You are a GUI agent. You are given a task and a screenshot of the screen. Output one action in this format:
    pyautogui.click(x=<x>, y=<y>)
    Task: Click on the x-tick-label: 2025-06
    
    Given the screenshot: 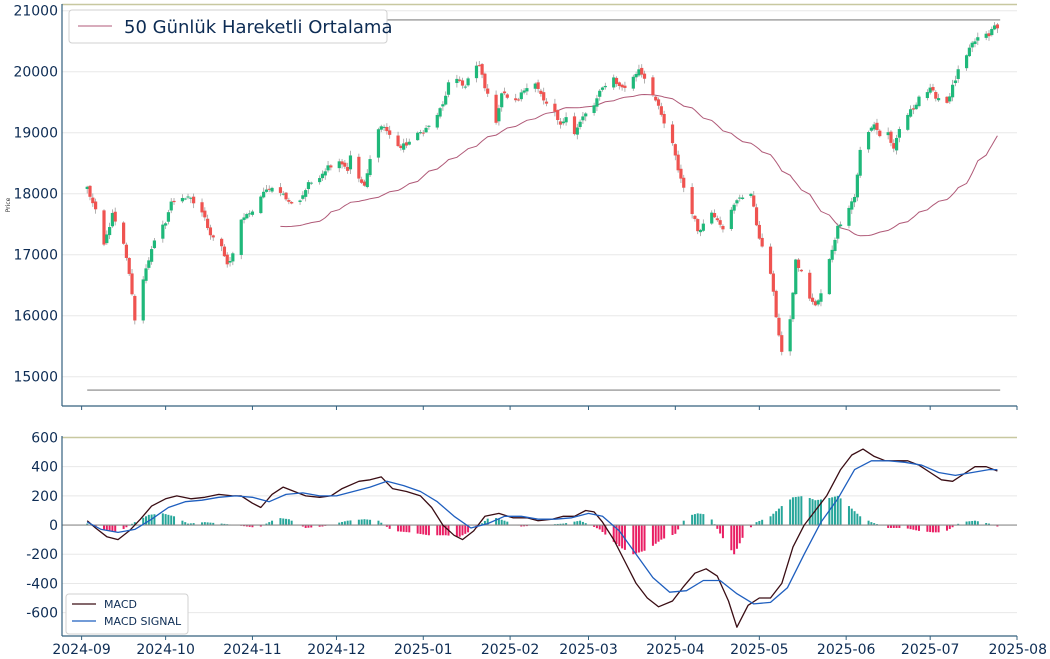 What is the action you would take?
    pyautogui.click(x=846, y=650)
    